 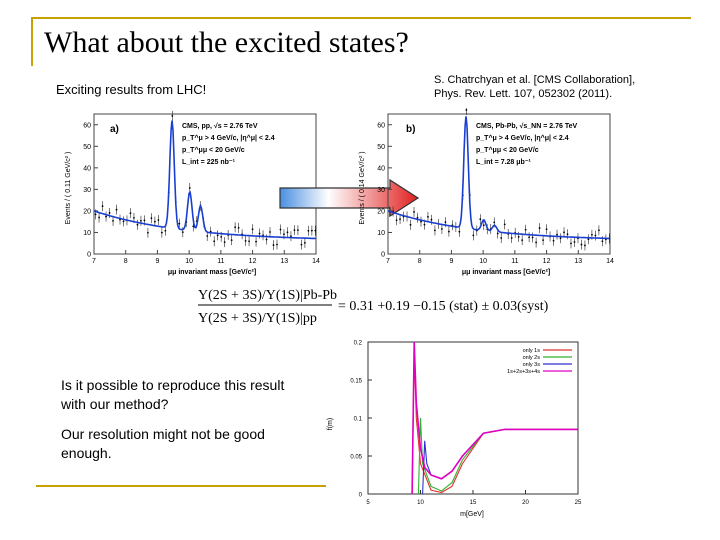 I want to click on title-rule-top, so click(x=361, y=18).